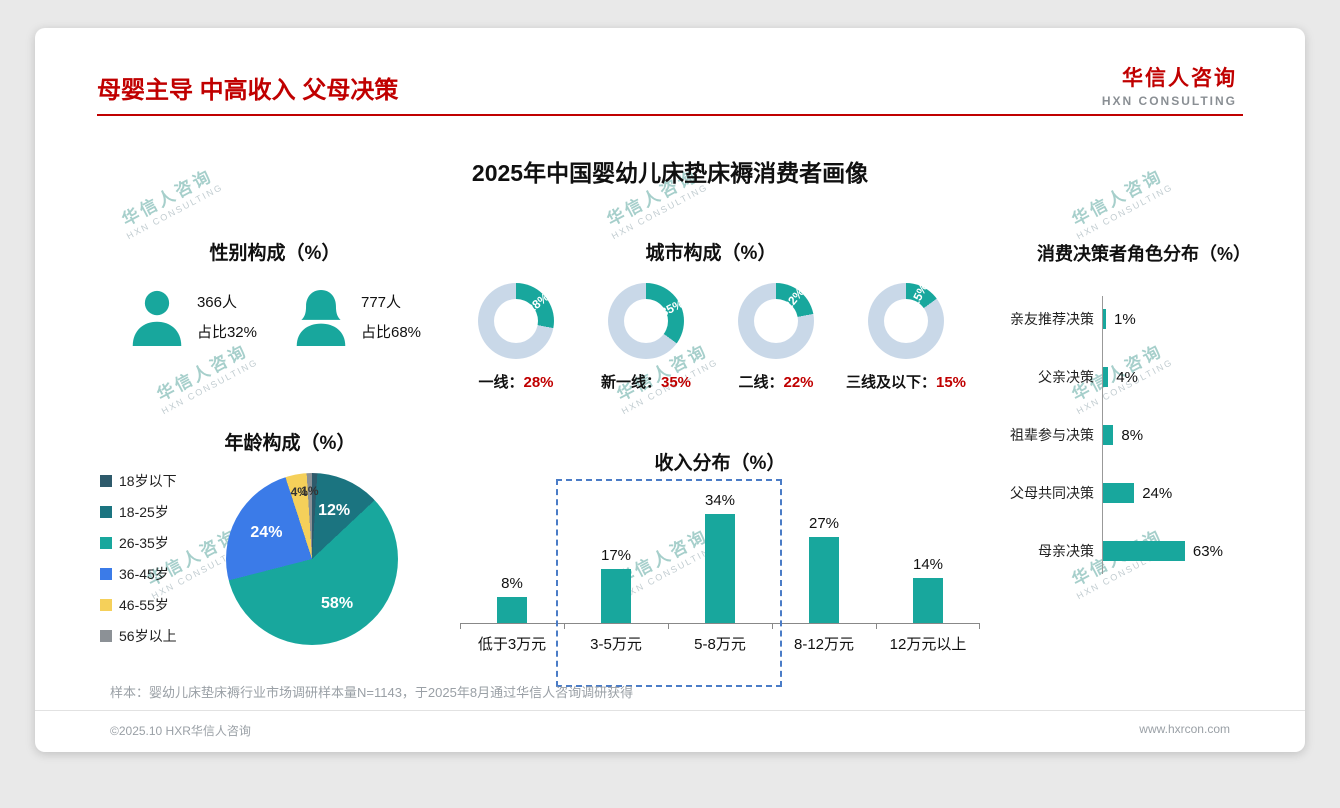 The width and height of the screenshot is (1340, 808). Describe the element at coordinates (824, 523) in the screenshot. I see `income-value-label: 27%` at that location.